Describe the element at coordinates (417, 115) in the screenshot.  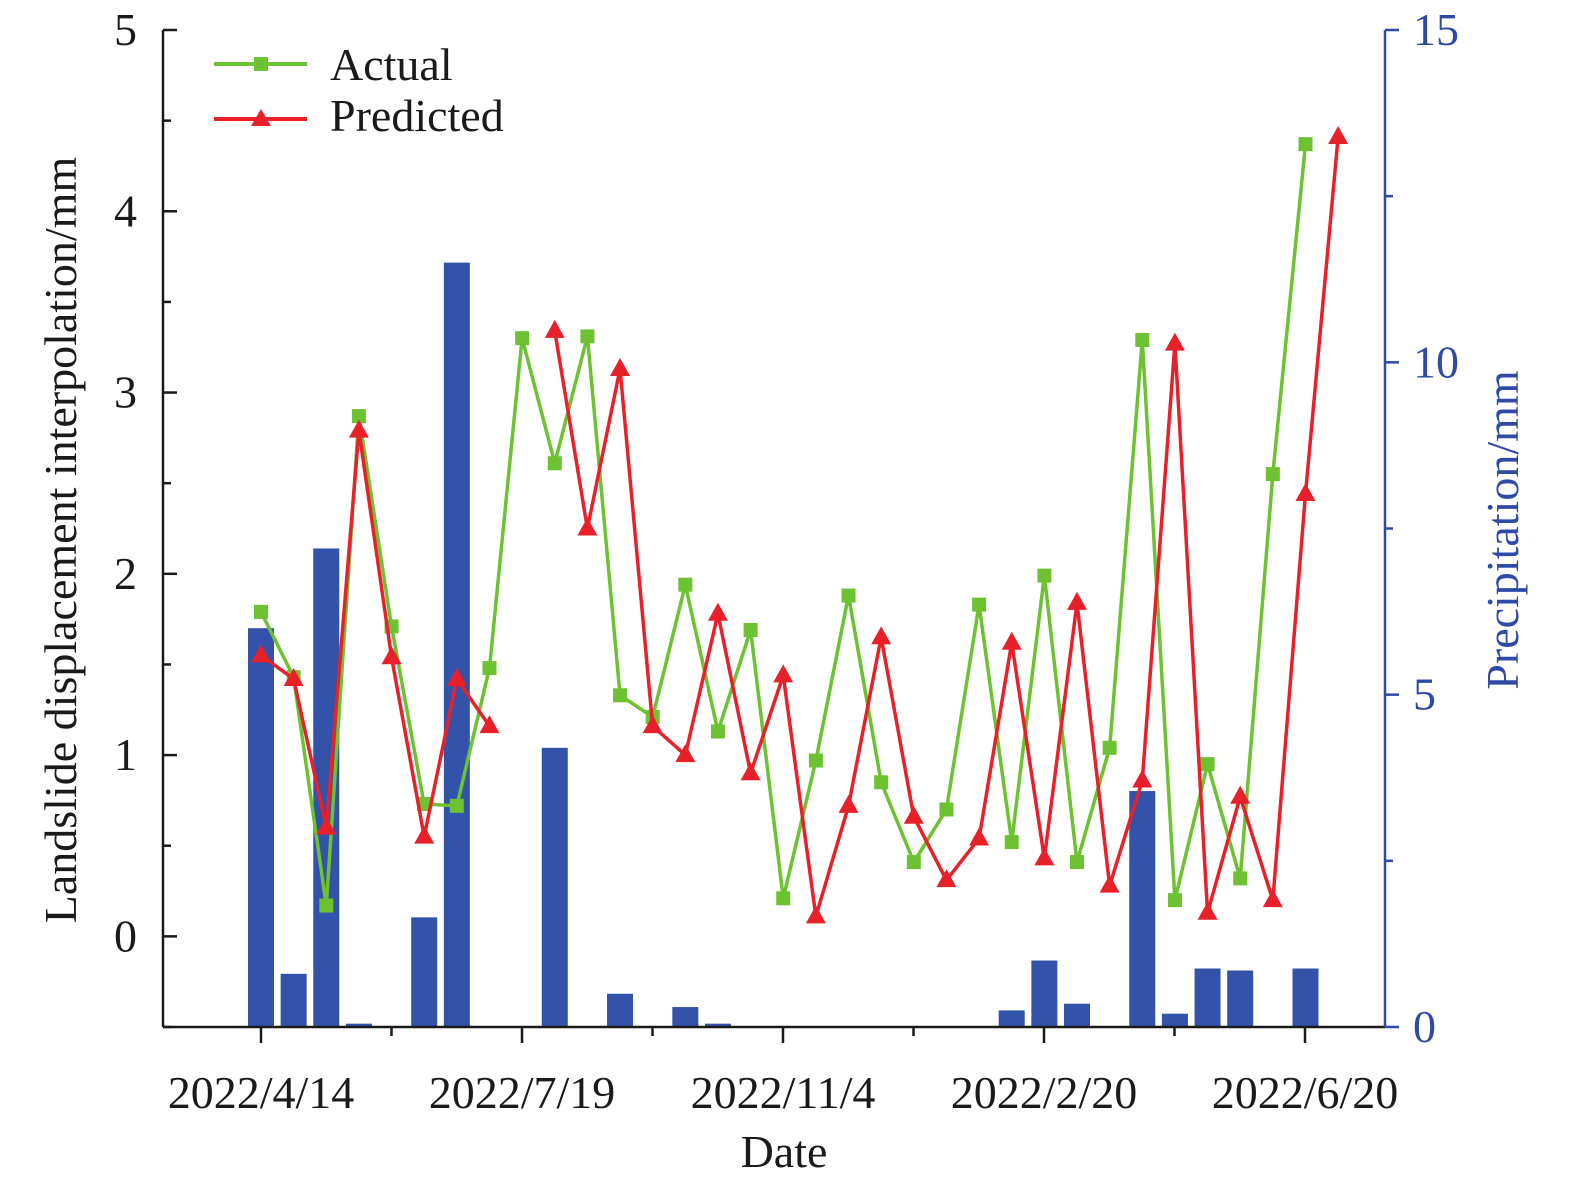
I see `legend-predicted-label: Predicted` at that location.